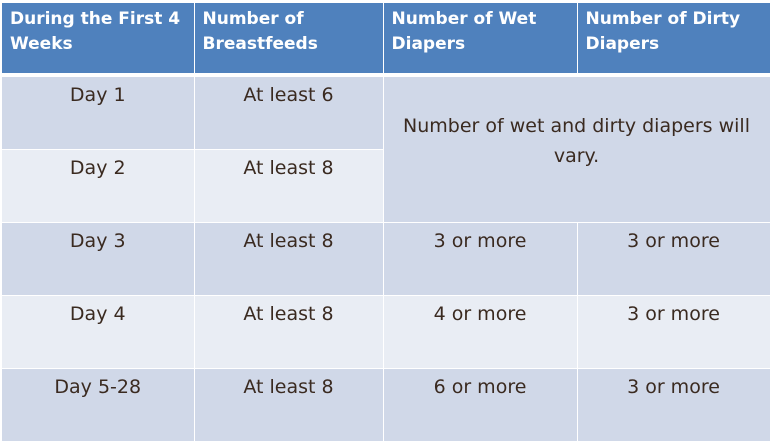 This screenshot has height=442, width=770. I want to click on header-cell: Number of Dirty Diapers, so click(673, 40).